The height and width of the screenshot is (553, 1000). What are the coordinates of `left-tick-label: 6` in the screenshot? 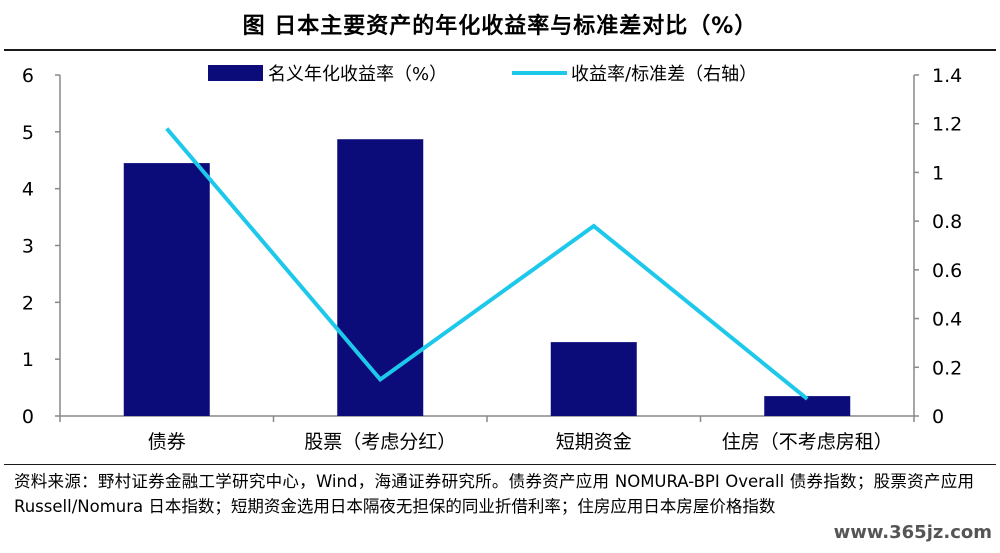 It's located at (28, 76).